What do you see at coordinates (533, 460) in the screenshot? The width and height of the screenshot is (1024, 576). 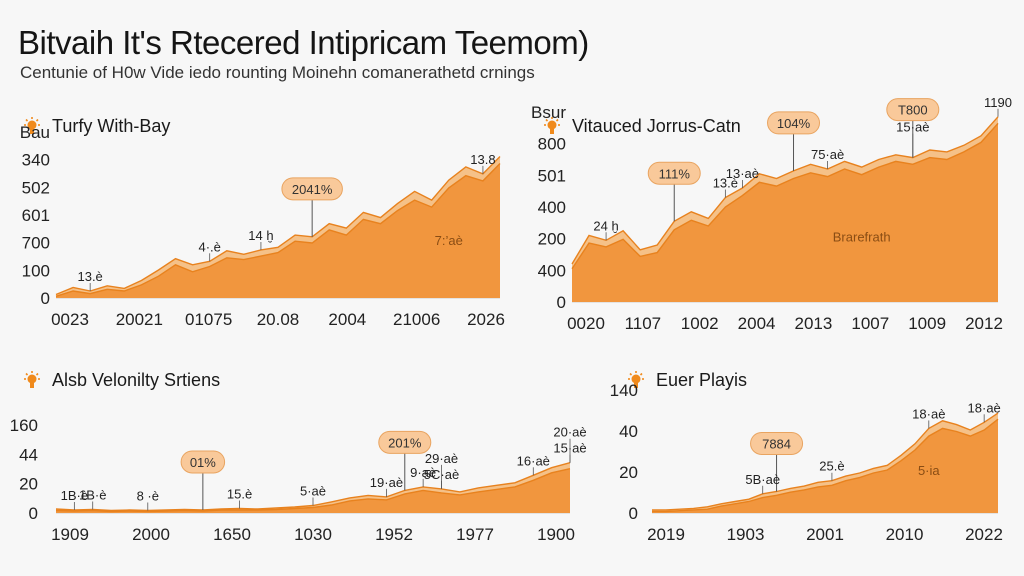 I see `data-label: 16·aè` at bounding box center [533, 460].